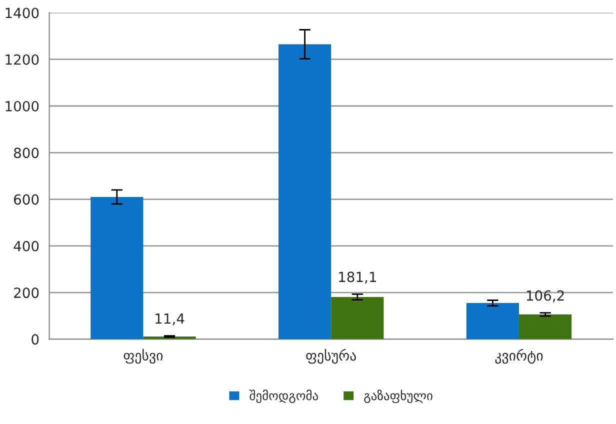 This screenshot has height=424, width=616. I want to click on y-tick-label: 200, so click(26, 293).